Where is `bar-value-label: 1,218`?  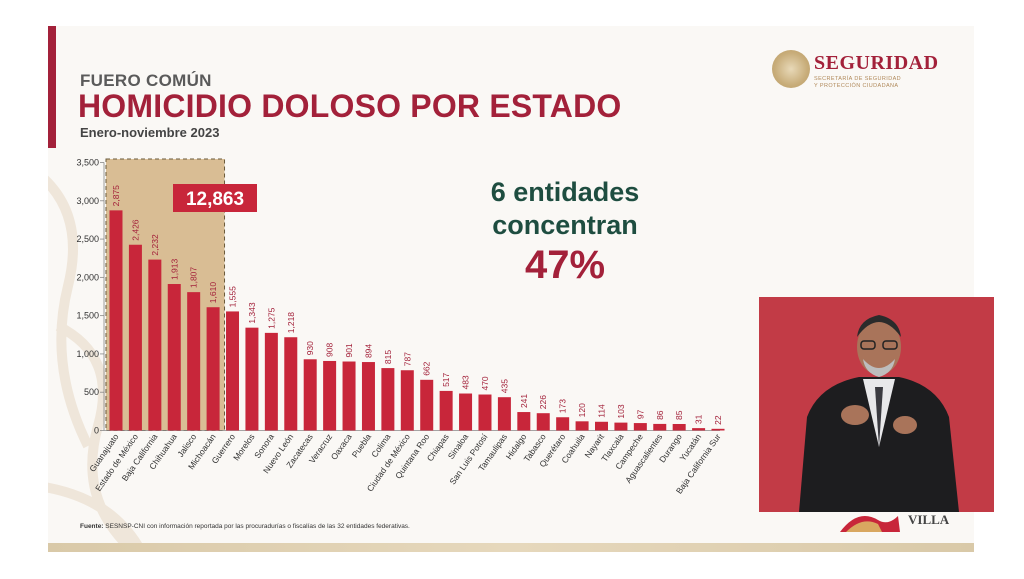 bar-value-label: 1,218 is located at coordinates (291, 323).